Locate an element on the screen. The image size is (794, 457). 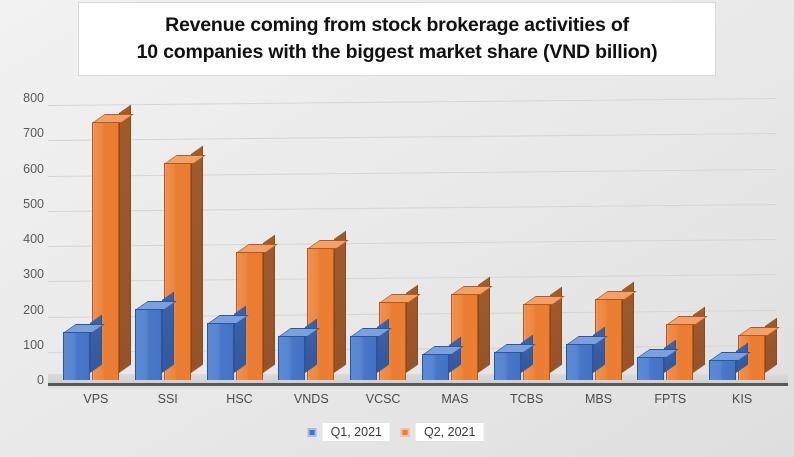
x-axis-label-kis: KIS is located at coordinates (742, 399).